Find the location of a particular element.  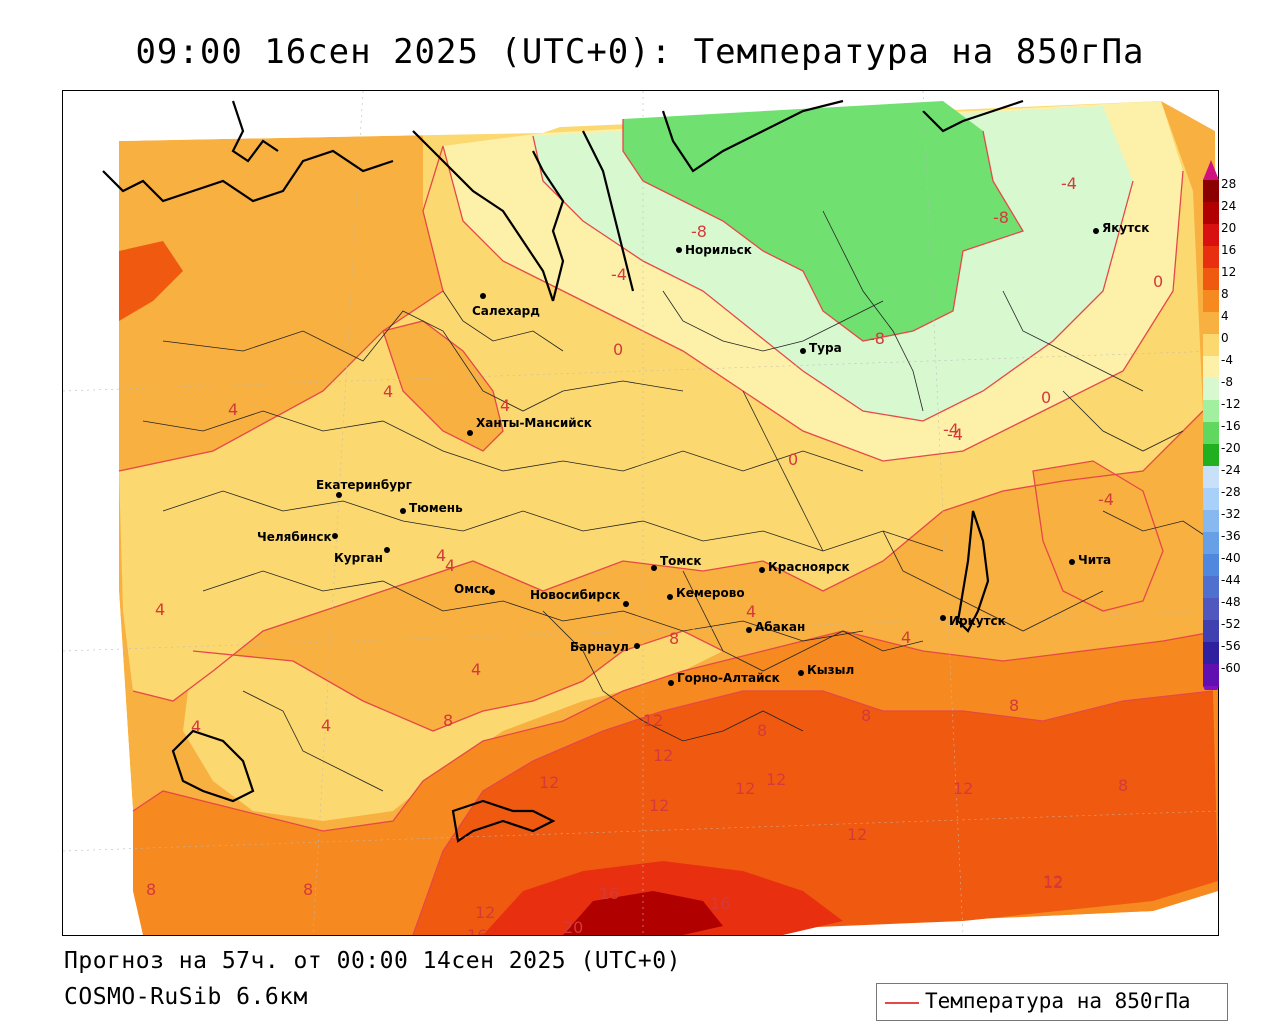

scale-arrow-top is located at coordinates (1211, 170).